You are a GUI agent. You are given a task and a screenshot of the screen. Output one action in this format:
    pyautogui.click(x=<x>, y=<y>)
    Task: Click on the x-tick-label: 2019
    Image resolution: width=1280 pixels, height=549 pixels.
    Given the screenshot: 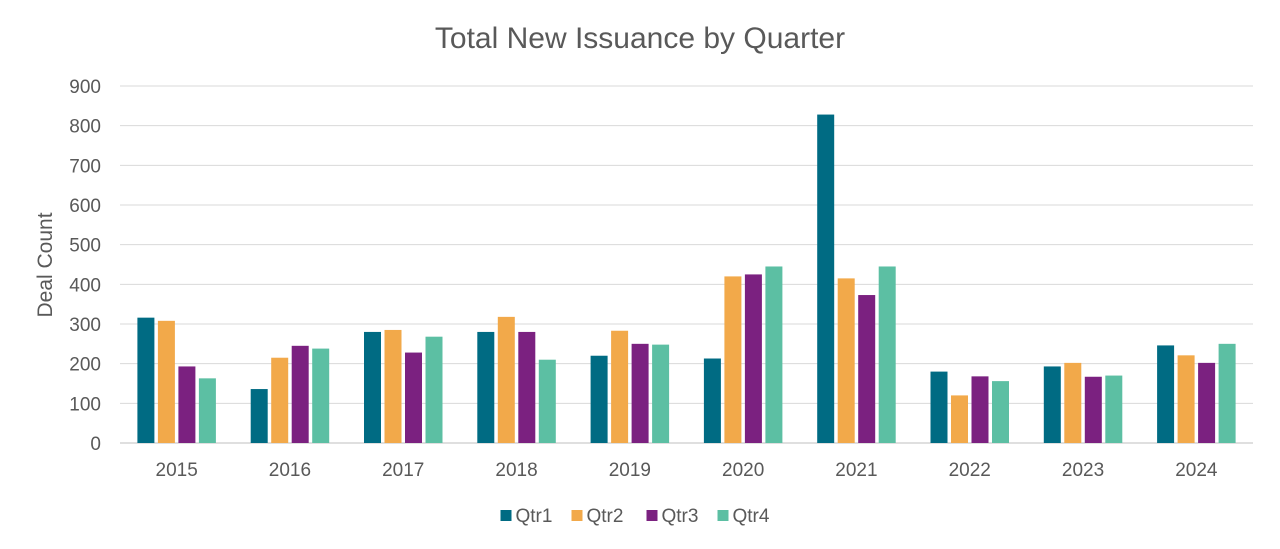 What is the action you would take?
    pyautogui.click(x=630, y=470)
    